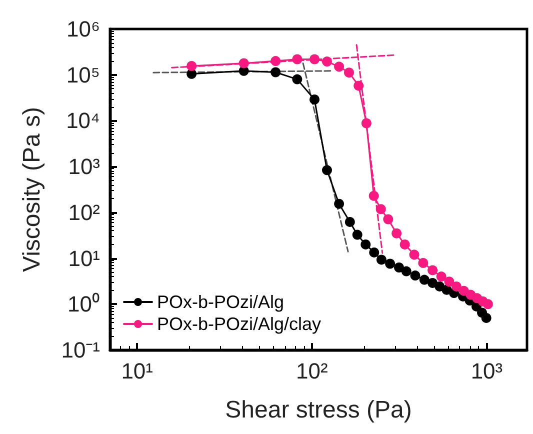  I want to click on x-tick-label: 10³, so click(486, 371).